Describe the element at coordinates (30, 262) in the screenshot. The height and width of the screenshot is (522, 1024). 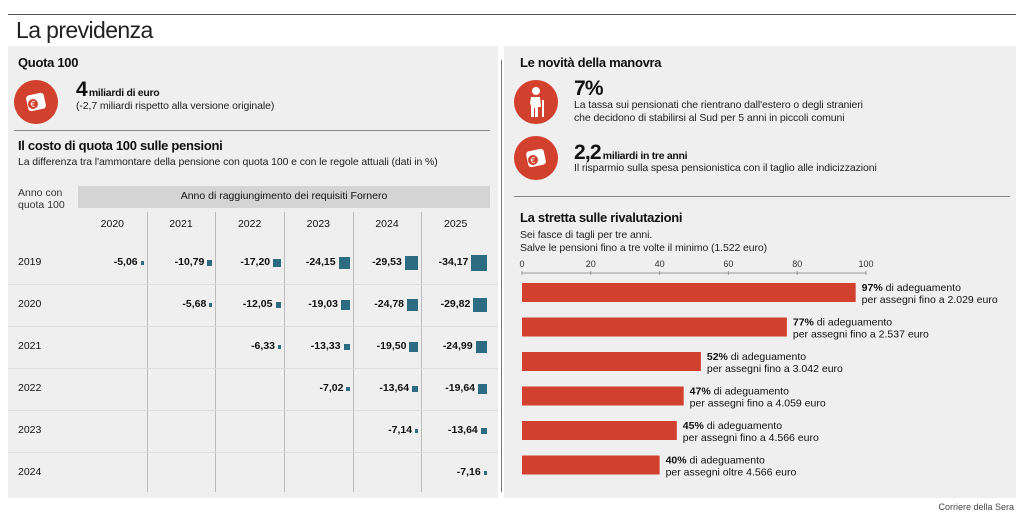
I see `row-year-label: 2019` at that location.